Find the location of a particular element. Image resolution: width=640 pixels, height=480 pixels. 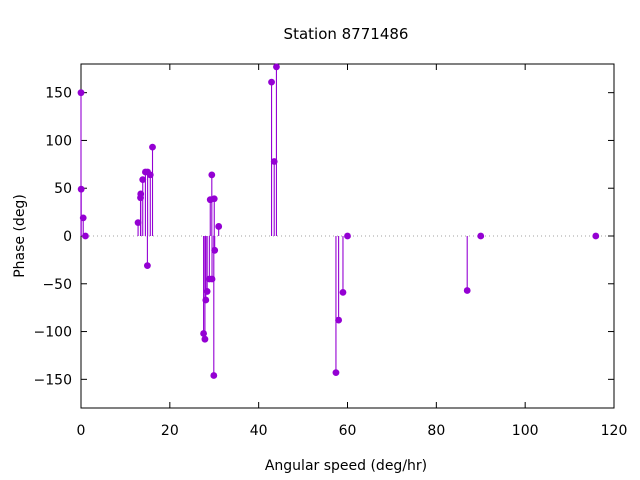

x-tick-label: 20 is located at coordinates (170, 431).